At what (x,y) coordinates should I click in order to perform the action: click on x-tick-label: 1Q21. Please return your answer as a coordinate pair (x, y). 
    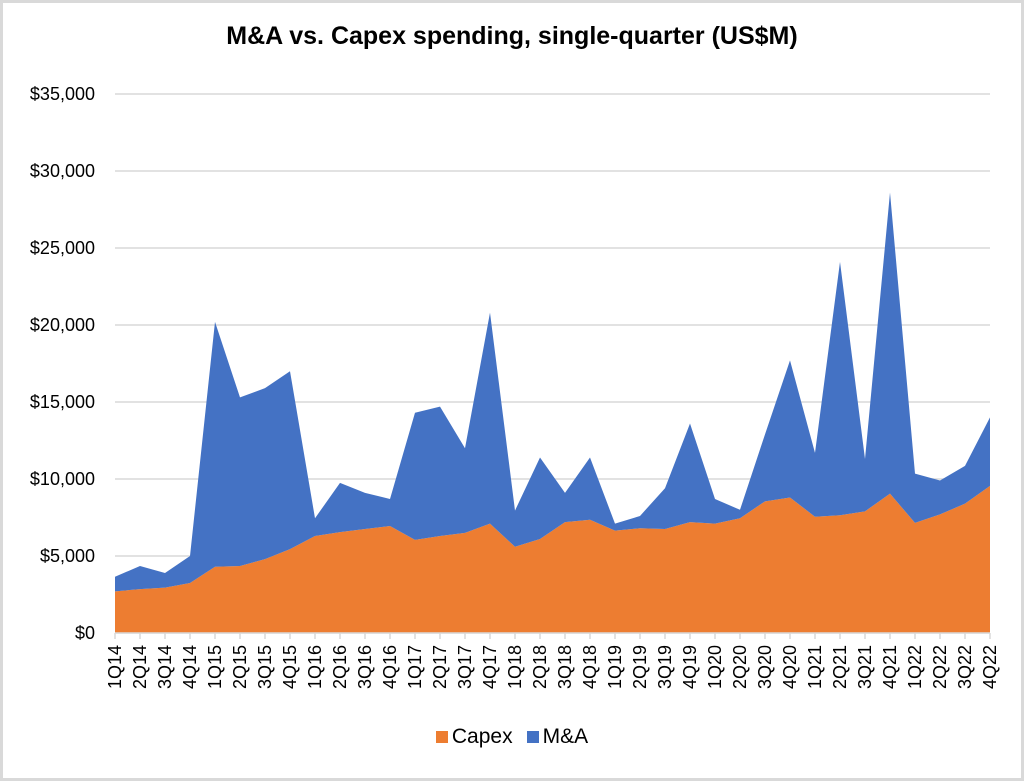
    Looking at the image, I should click on (815, 667).